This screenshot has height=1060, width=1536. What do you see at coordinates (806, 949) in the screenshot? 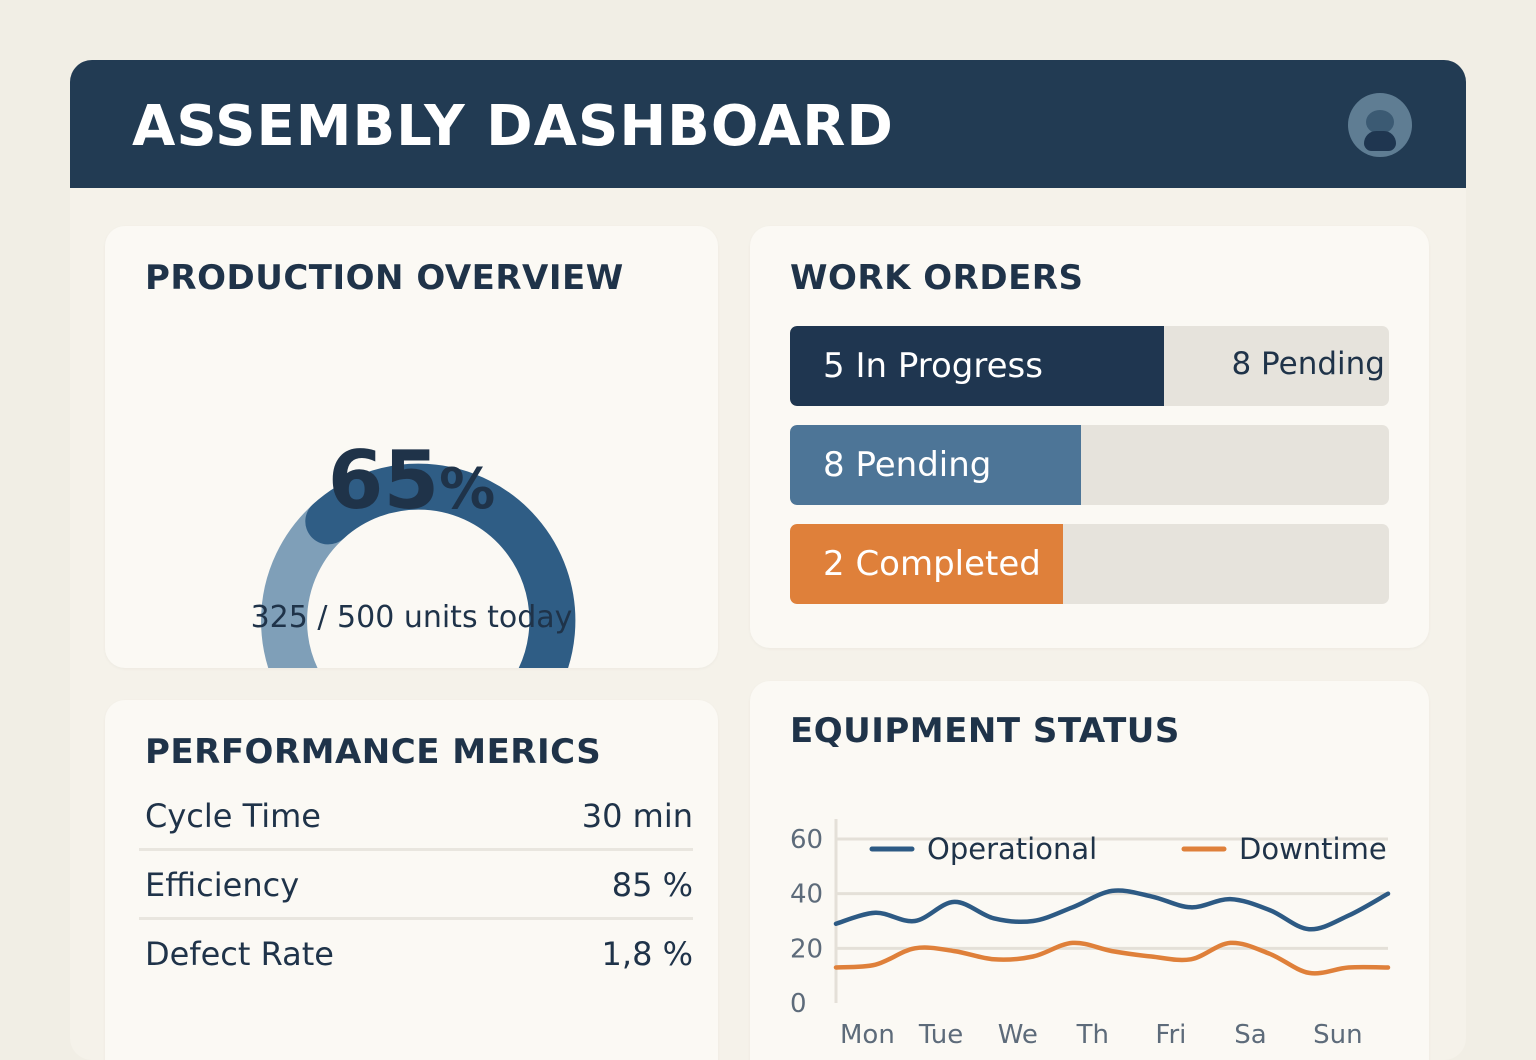
I see `y-tick-label: 20` at bounding box center [806, 949].